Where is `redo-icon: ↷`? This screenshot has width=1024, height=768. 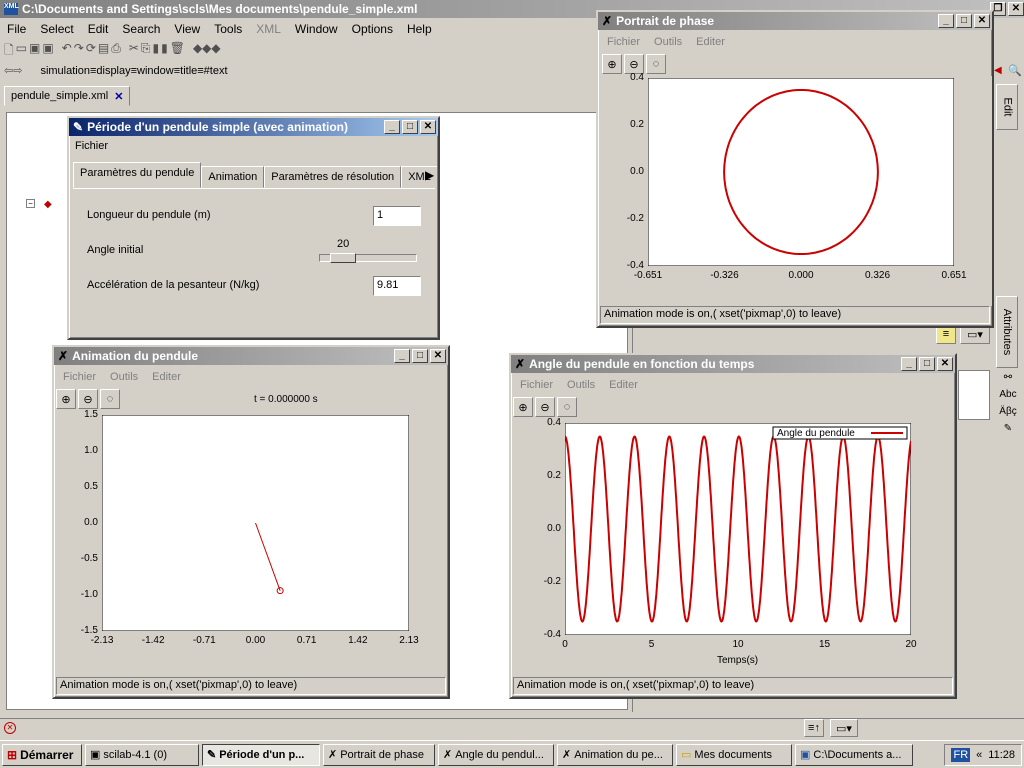
redo-icon: ↷ is located at coordinates (78, 48).